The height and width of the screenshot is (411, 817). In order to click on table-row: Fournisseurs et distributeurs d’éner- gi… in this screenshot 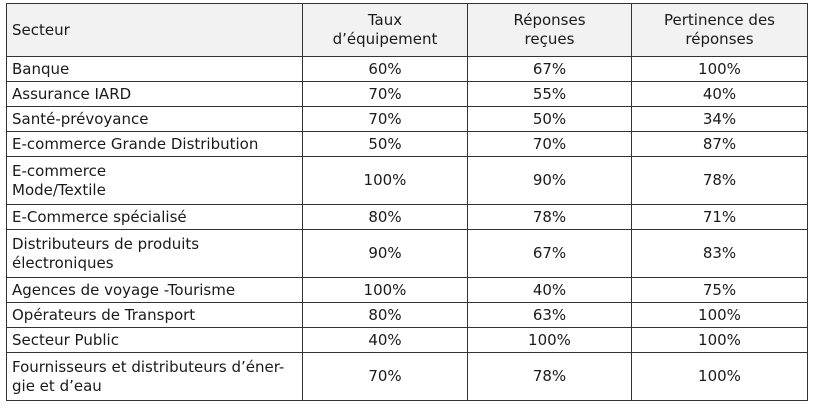, I will do `click(407, 376)`.